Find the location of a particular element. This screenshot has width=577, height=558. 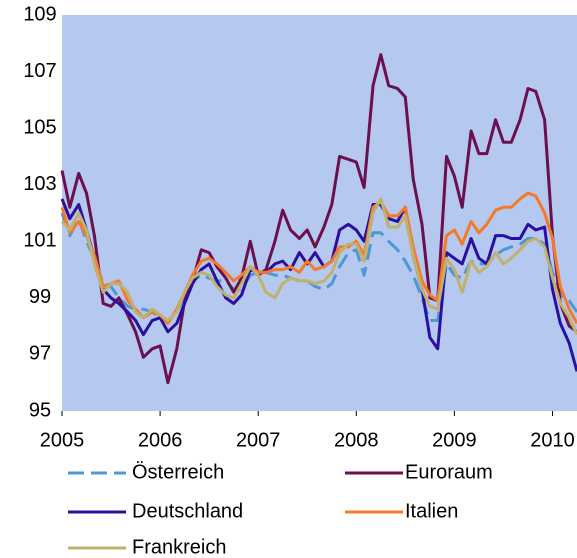

x-tick-label: 2009 is located at coordinates (454, 440).